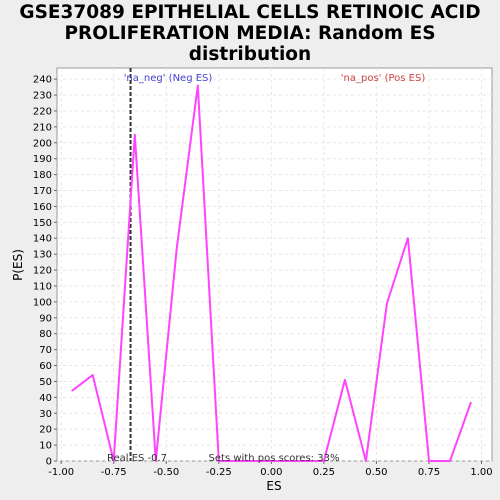 Image resolution: width=500 pixels, height=500 pixels. Describe the element at coordinates (49, 462) in the screenshot. I see `y-tick-label: 0` at that location.